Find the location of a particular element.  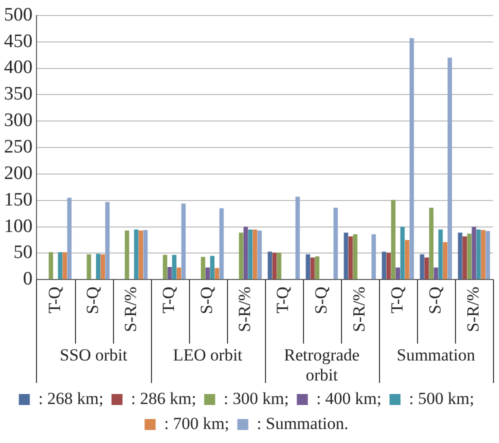

legend-label: : 268 km; is located at coordinates (71, 398).